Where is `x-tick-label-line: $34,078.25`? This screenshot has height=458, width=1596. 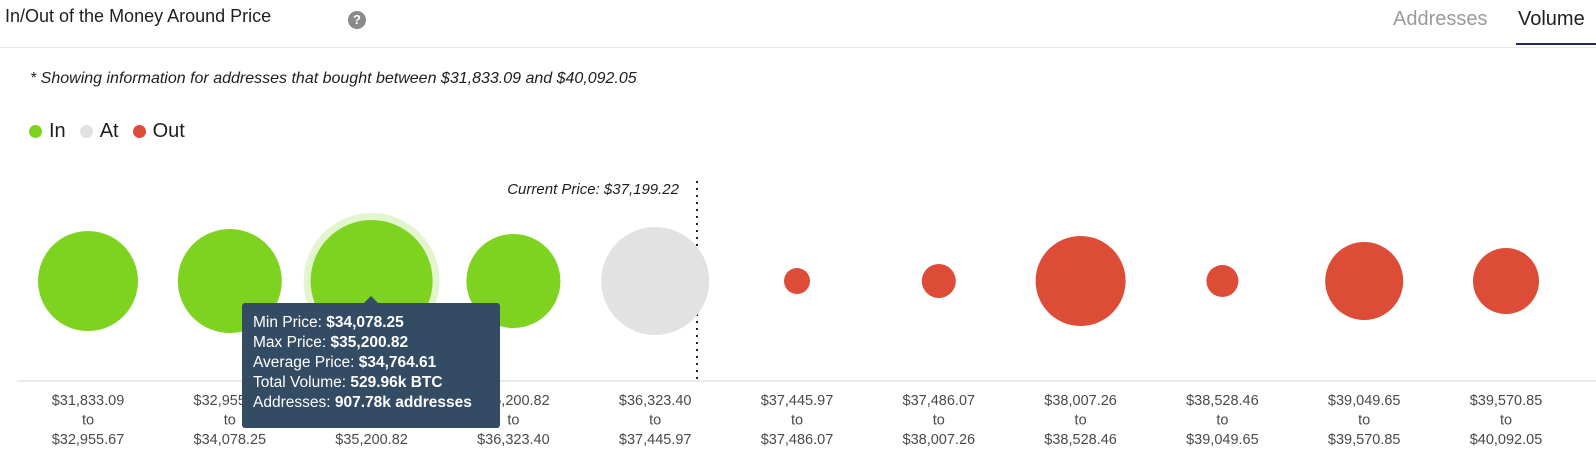 x-tick-label-line: $34,078.25 is located at coordinates (230, 440).